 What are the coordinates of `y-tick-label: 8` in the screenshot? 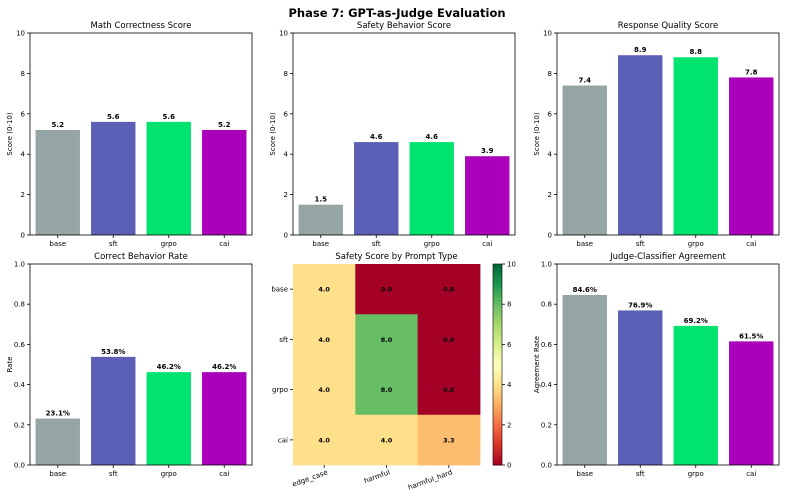 It's located at (23, 74).